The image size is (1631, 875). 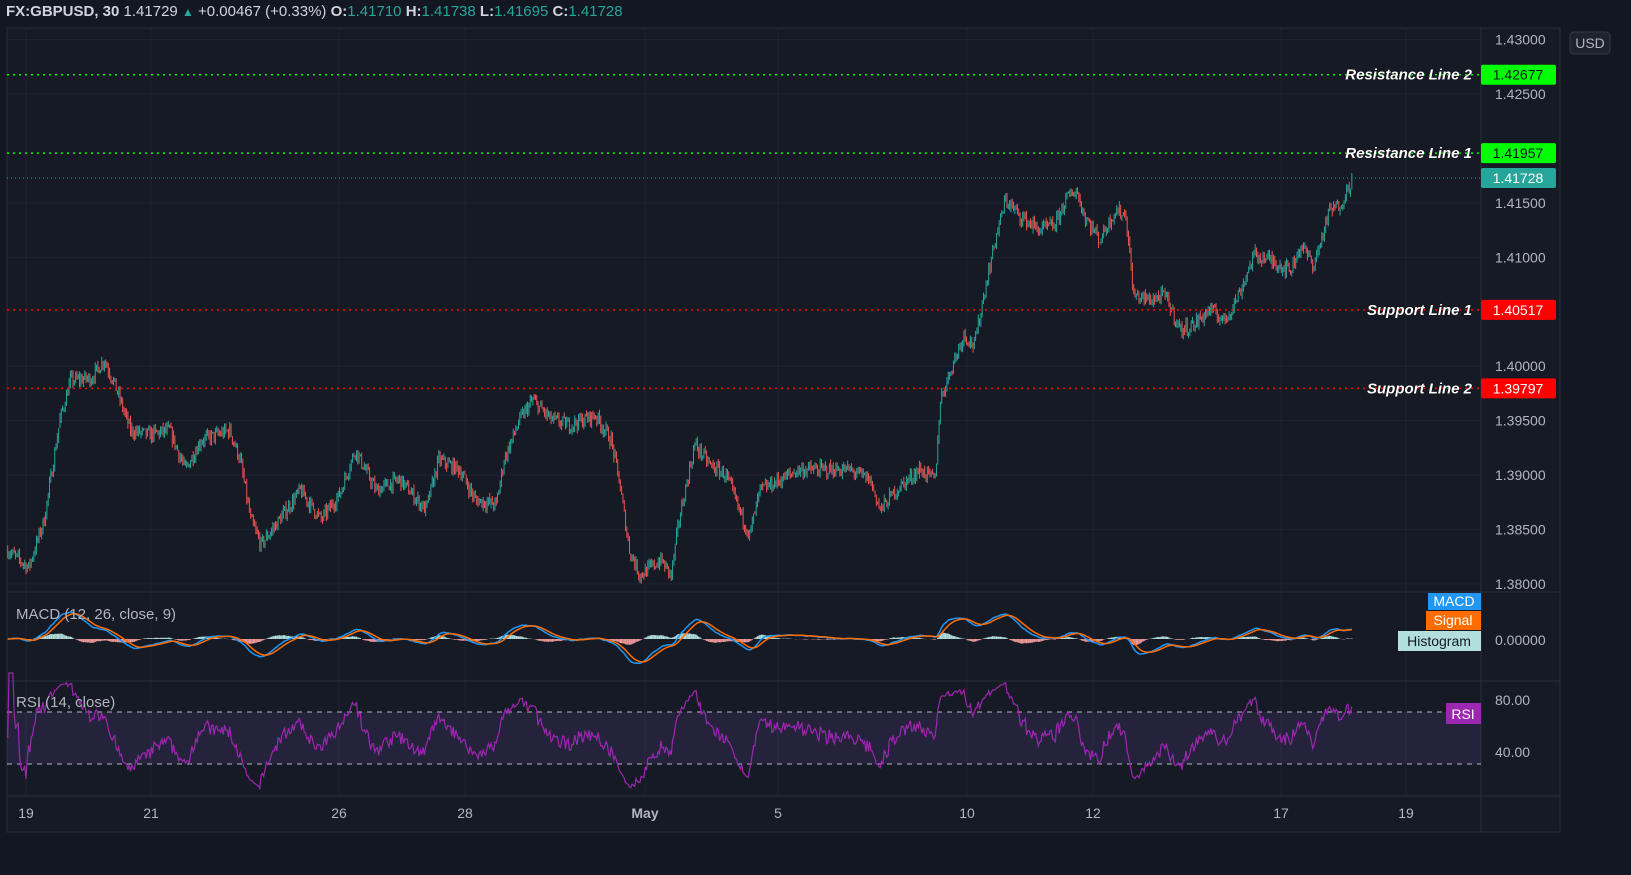 I want to click on high-value: 1.41738, so click(x=448, y=11).